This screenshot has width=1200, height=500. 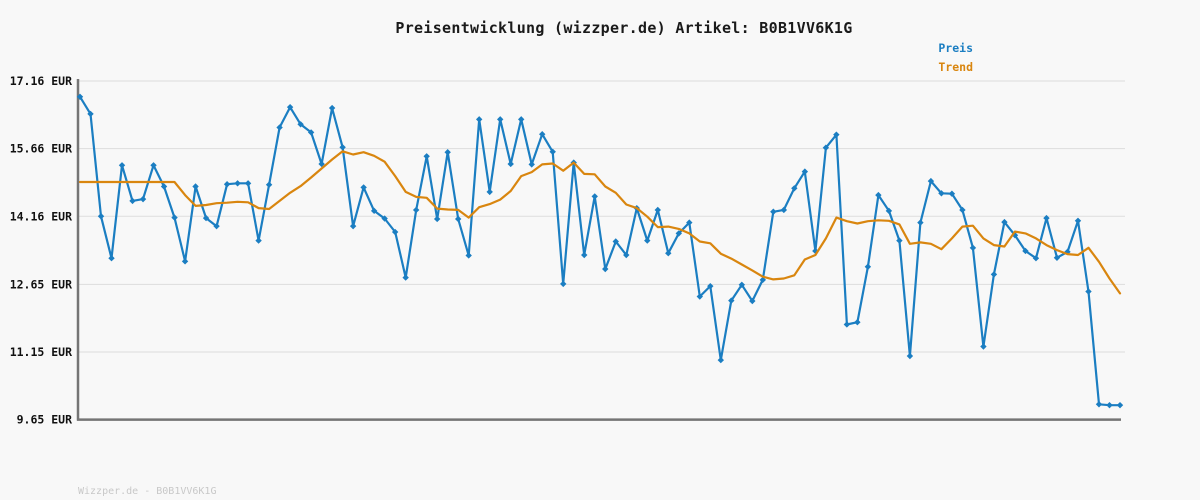 I want to click on y-axis-tick-label: 14.16 EUR, so click(x=41, y=216).